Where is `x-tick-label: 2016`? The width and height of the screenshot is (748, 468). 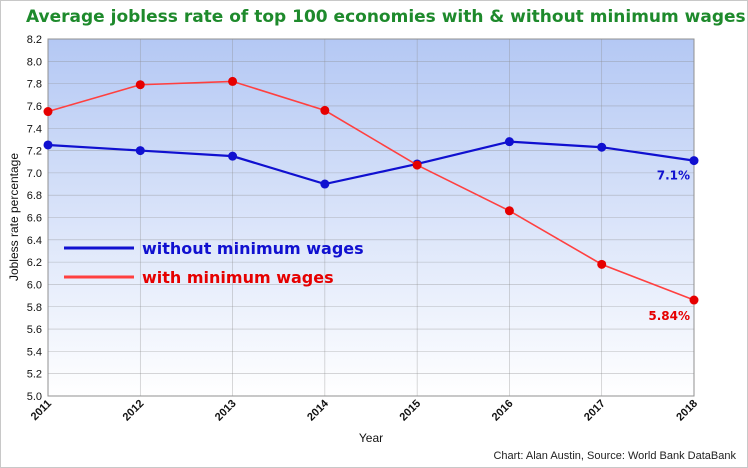 x-tick-label: 2016 is located at coordinates (503, 411).